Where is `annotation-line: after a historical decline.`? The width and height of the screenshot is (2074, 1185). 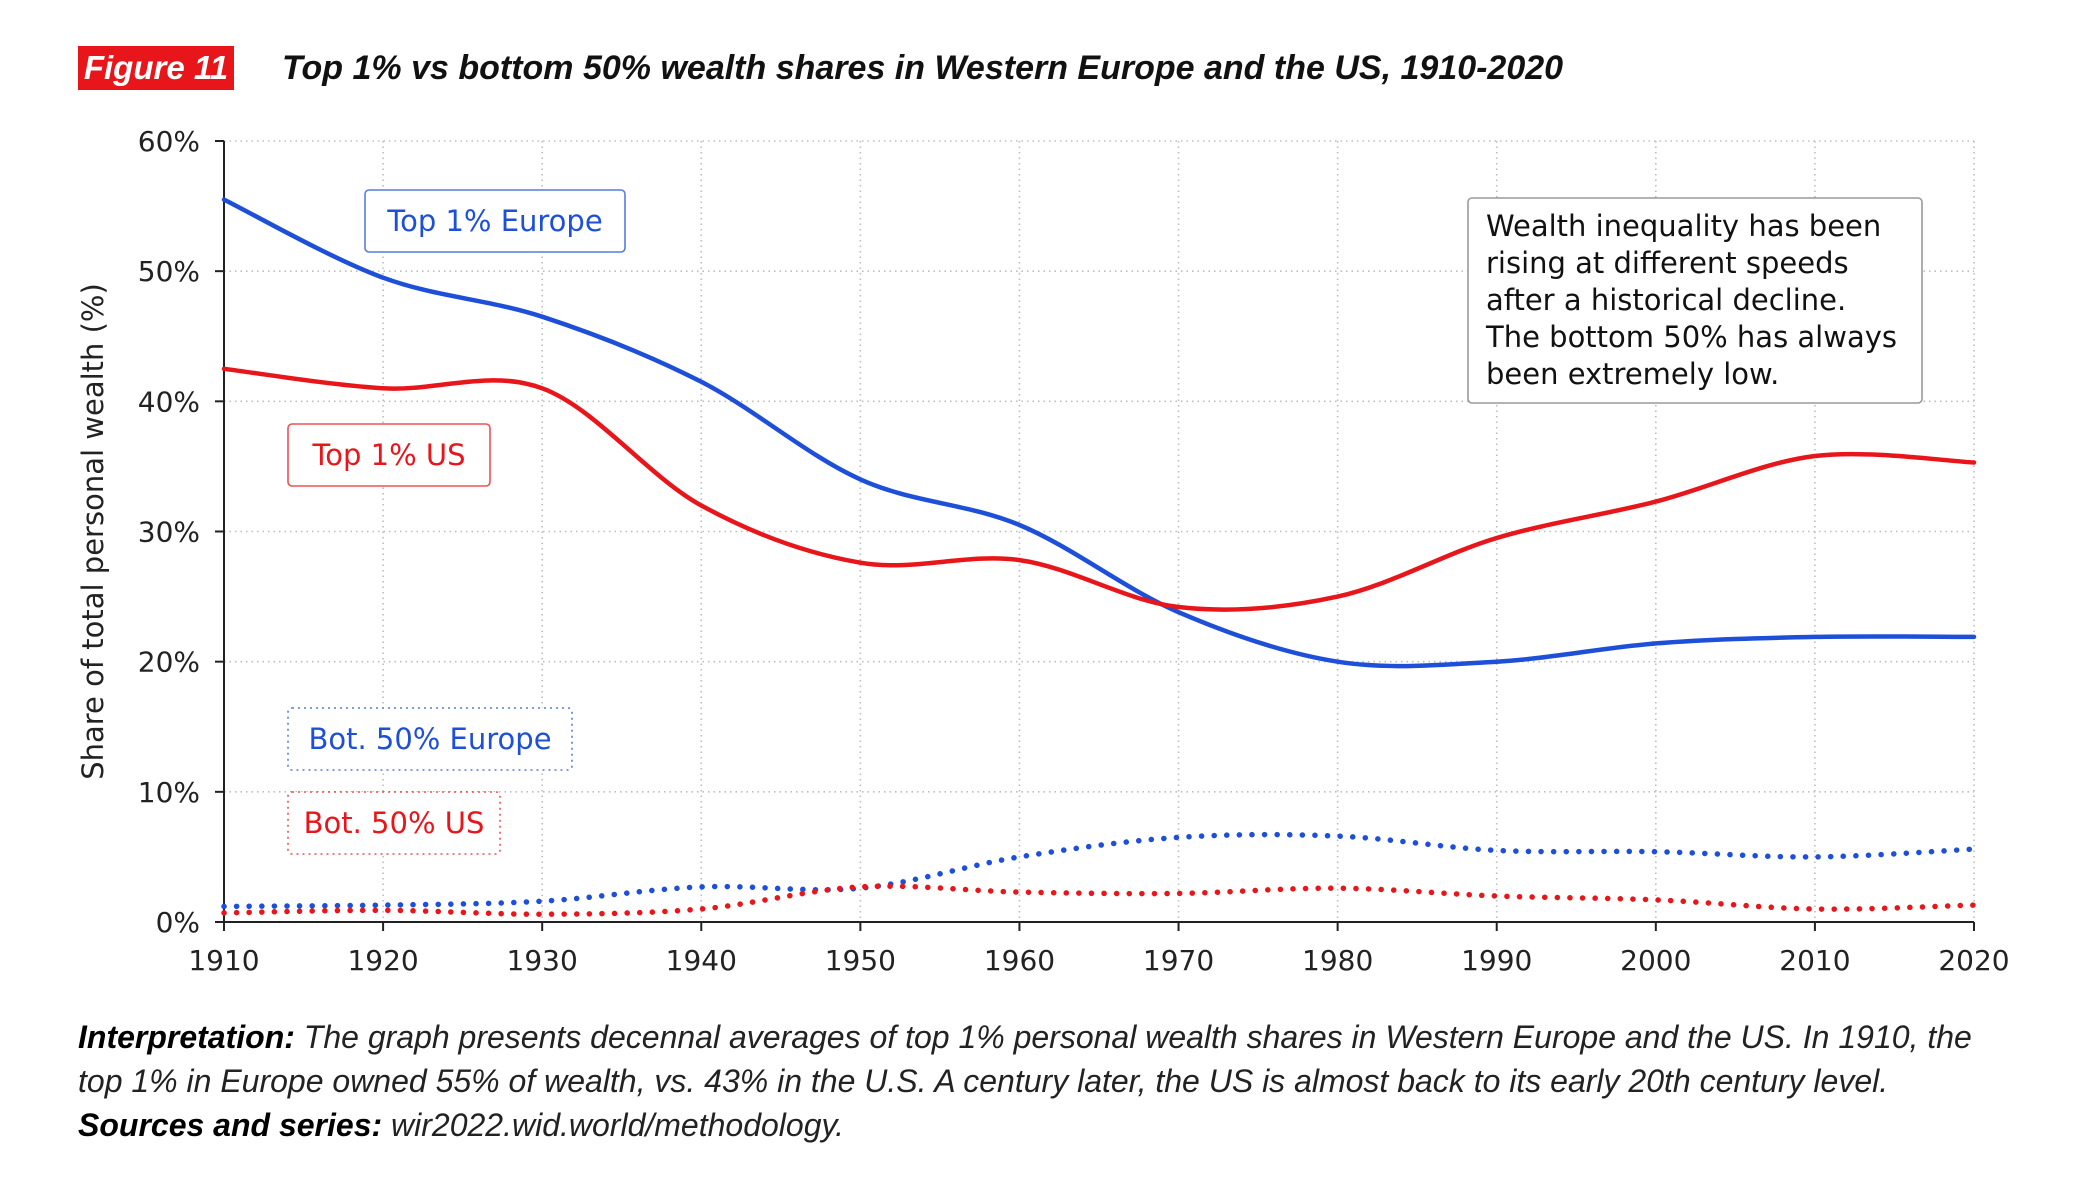
annotation-line: after a historical decline. is located at coordinates (1666, 300).